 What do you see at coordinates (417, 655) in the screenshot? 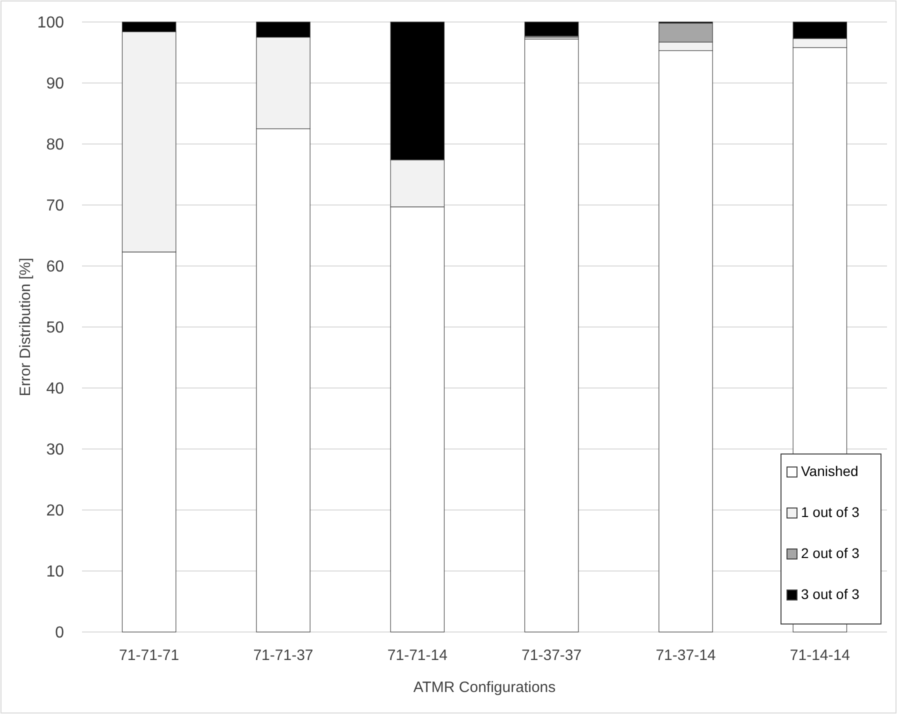
I see `x-tick-label: 71-71-14` at bounding box center [417, 655].